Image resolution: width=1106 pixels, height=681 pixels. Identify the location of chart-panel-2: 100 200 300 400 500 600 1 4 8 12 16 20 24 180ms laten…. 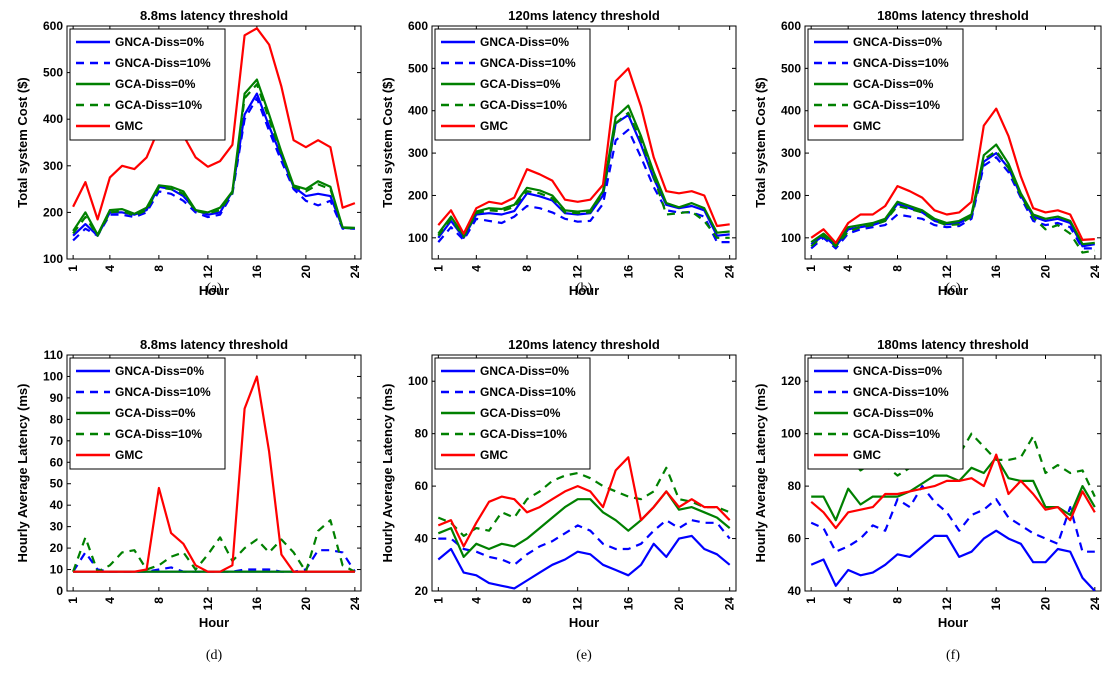
(927, 153).